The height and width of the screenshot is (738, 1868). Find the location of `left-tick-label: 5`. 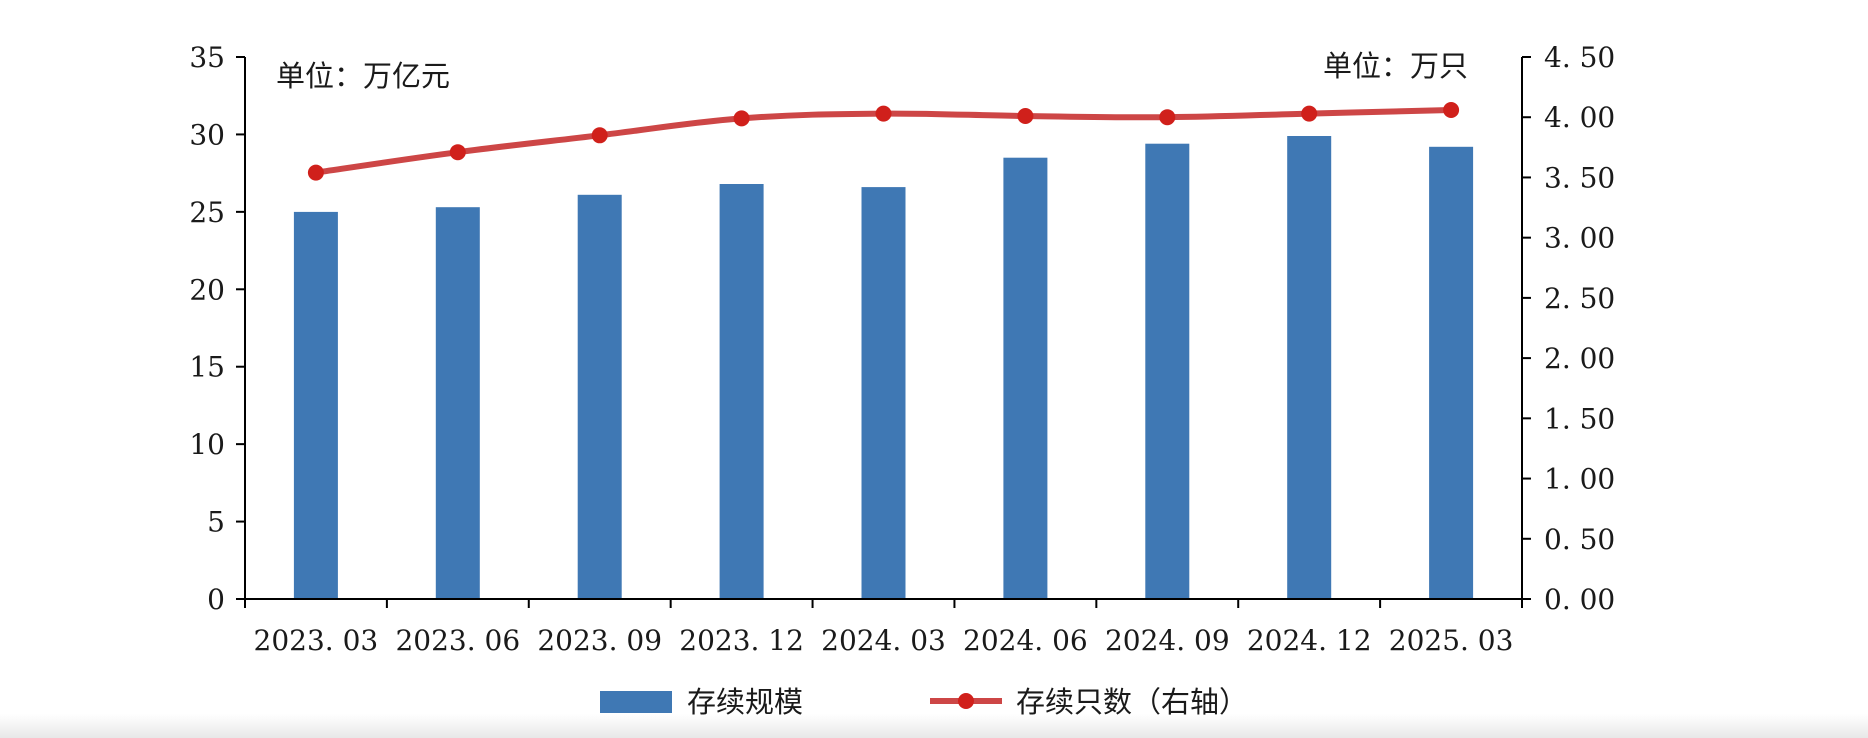

left-tick-label: 5 is located at coordinates (216, 522).